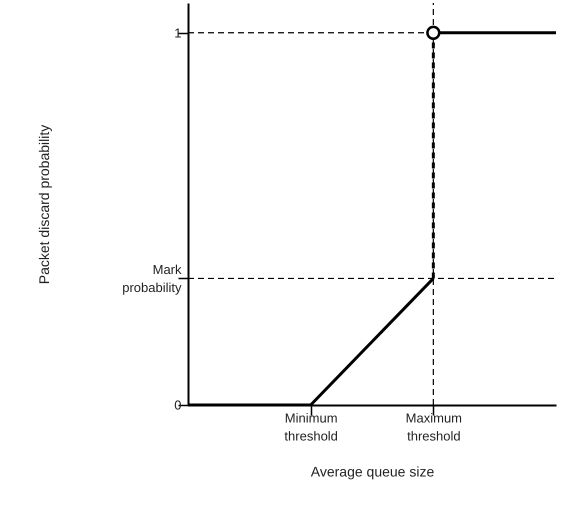 This screenshot has height=520, width=568. What do you see at coordinates (178, 405) in the screenshot?
I see `y-tick-label: 0` at bounding box center [178, 405].